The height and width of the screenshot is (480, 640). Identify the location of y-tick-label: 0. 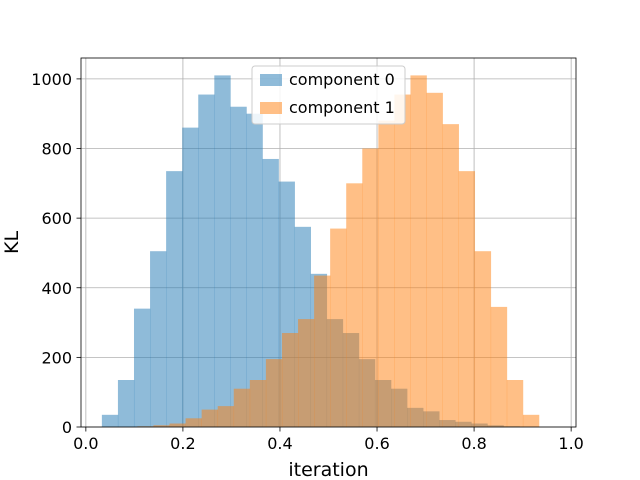
(67, 427).